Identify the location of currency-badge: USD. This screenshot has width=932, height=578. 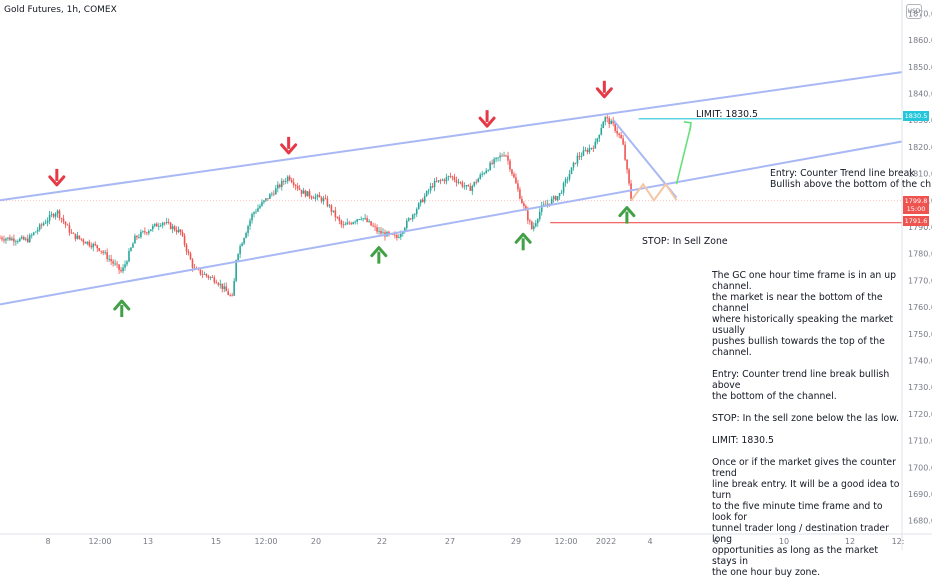
(914, 11).